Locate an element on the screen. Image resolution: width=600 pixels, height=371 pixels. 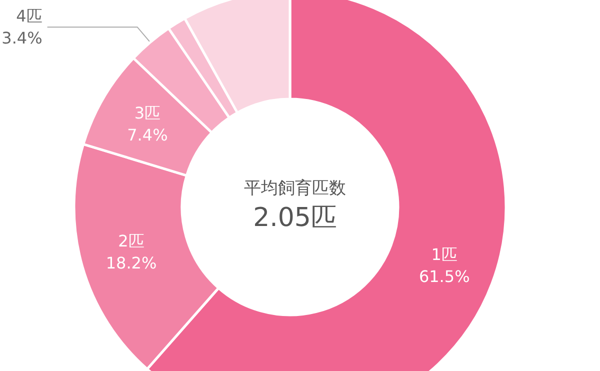
slice-label: 2匹 is located at coordinates (131, 241).